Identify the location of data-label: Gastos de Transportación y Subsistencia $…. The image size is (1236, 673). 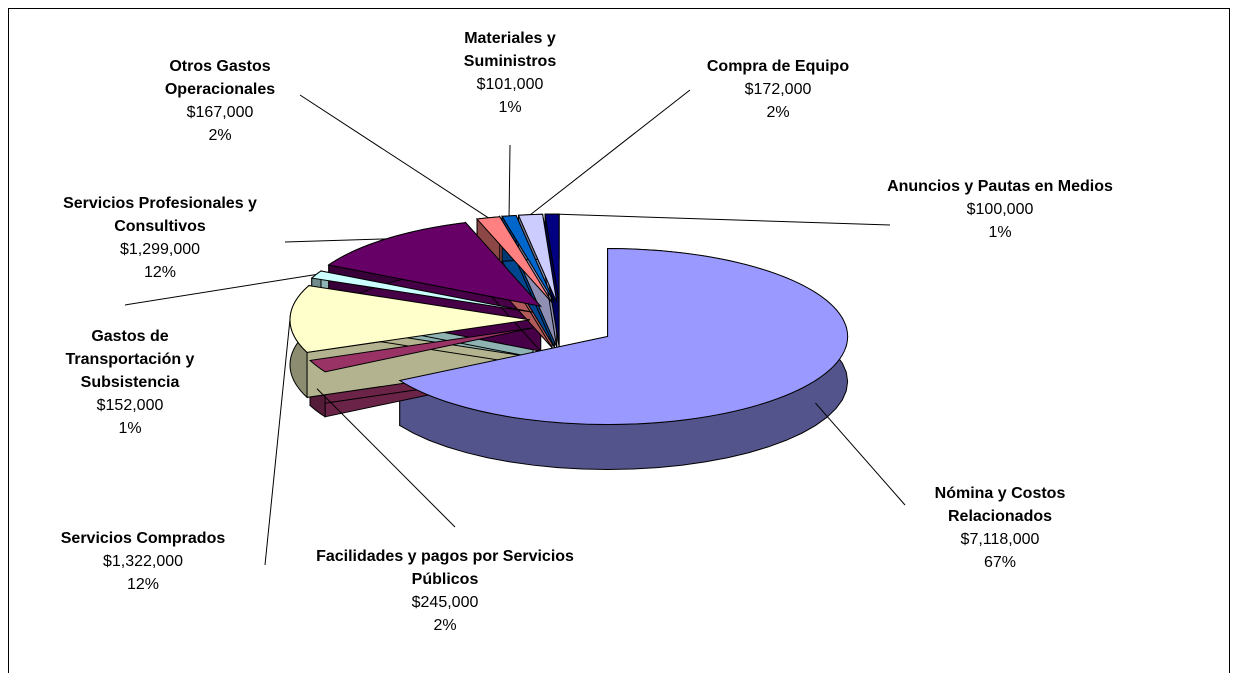
(130, 382).